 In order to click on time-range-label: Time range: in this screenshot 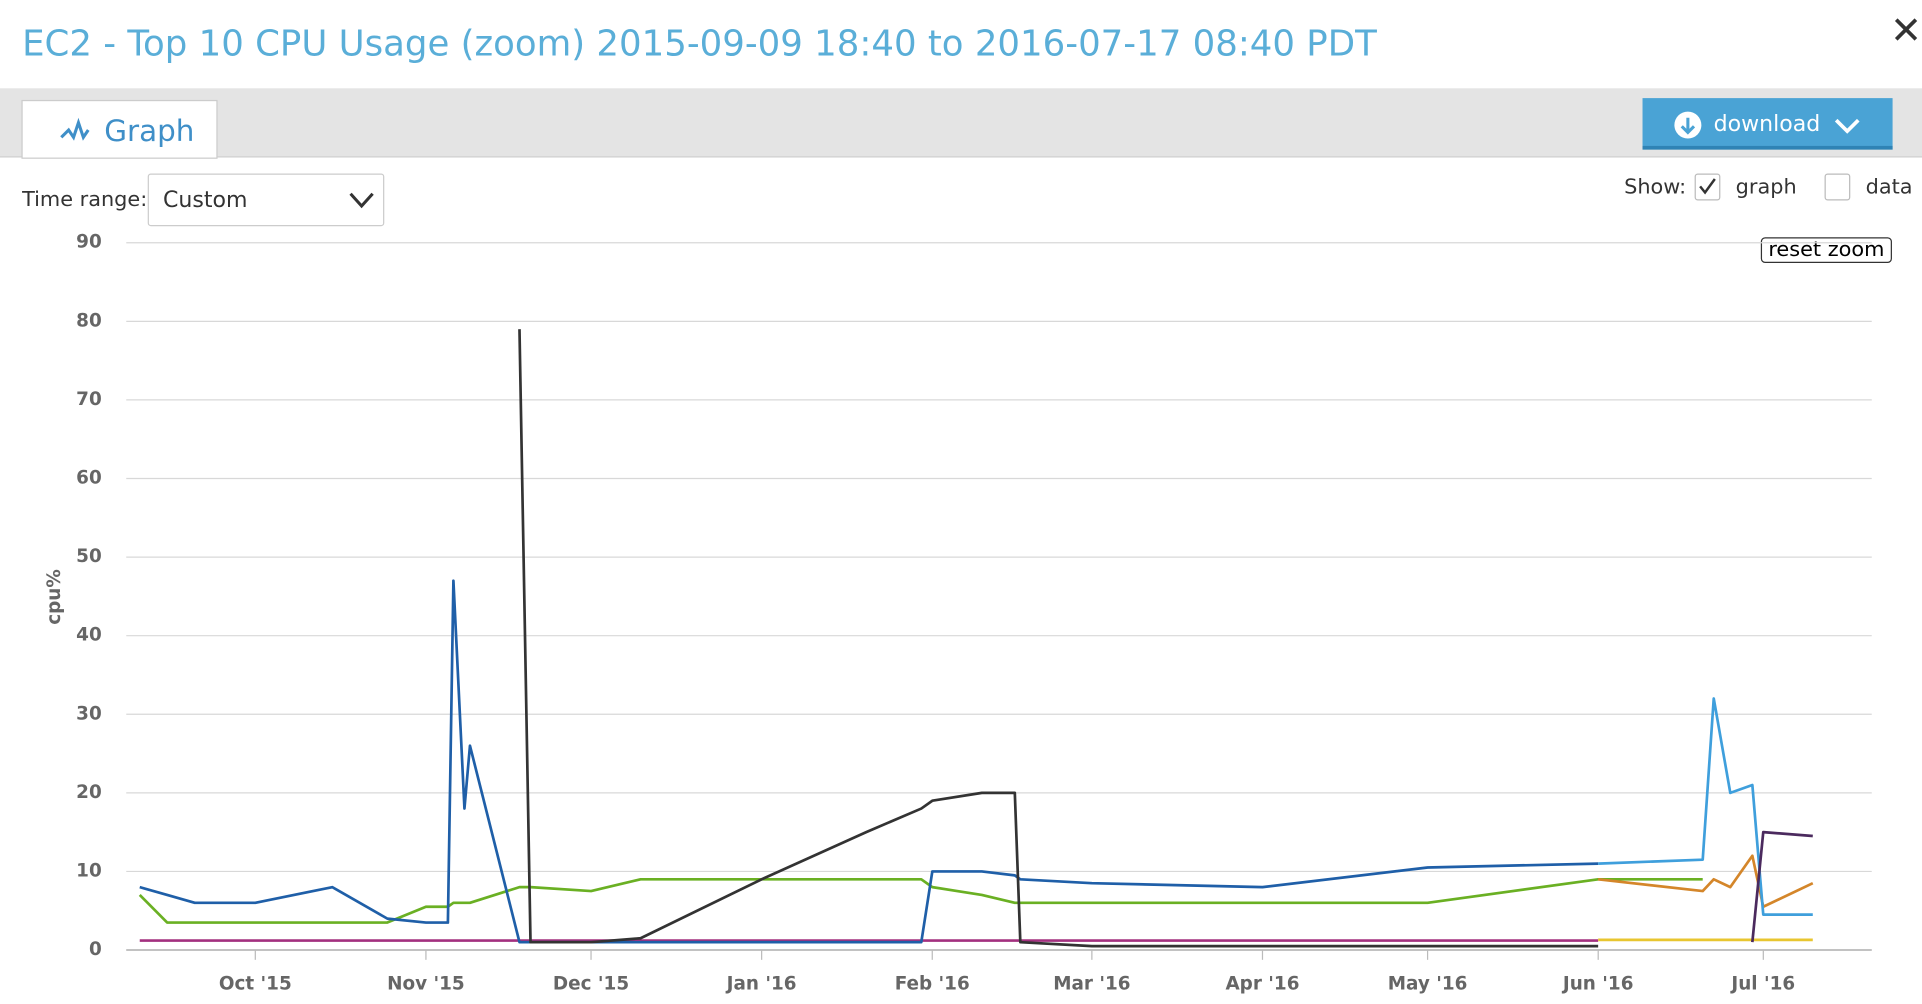, I will do `click(84, 199)`.